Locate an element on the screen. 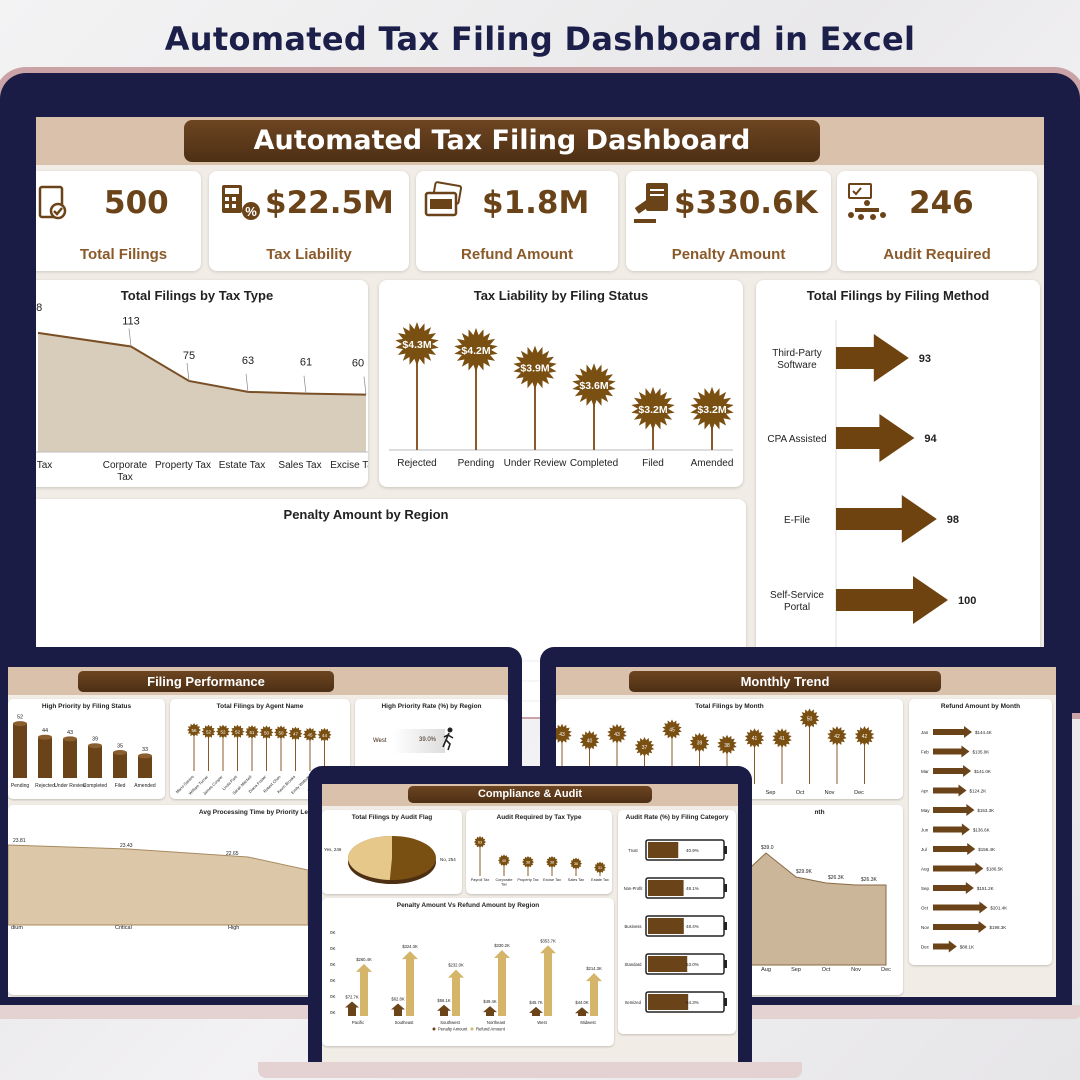 This screenshot has height=1080, width=1080. kpi-card-tax-liability: % $22.5M Tax Liability is located at coordinates (309, 221).